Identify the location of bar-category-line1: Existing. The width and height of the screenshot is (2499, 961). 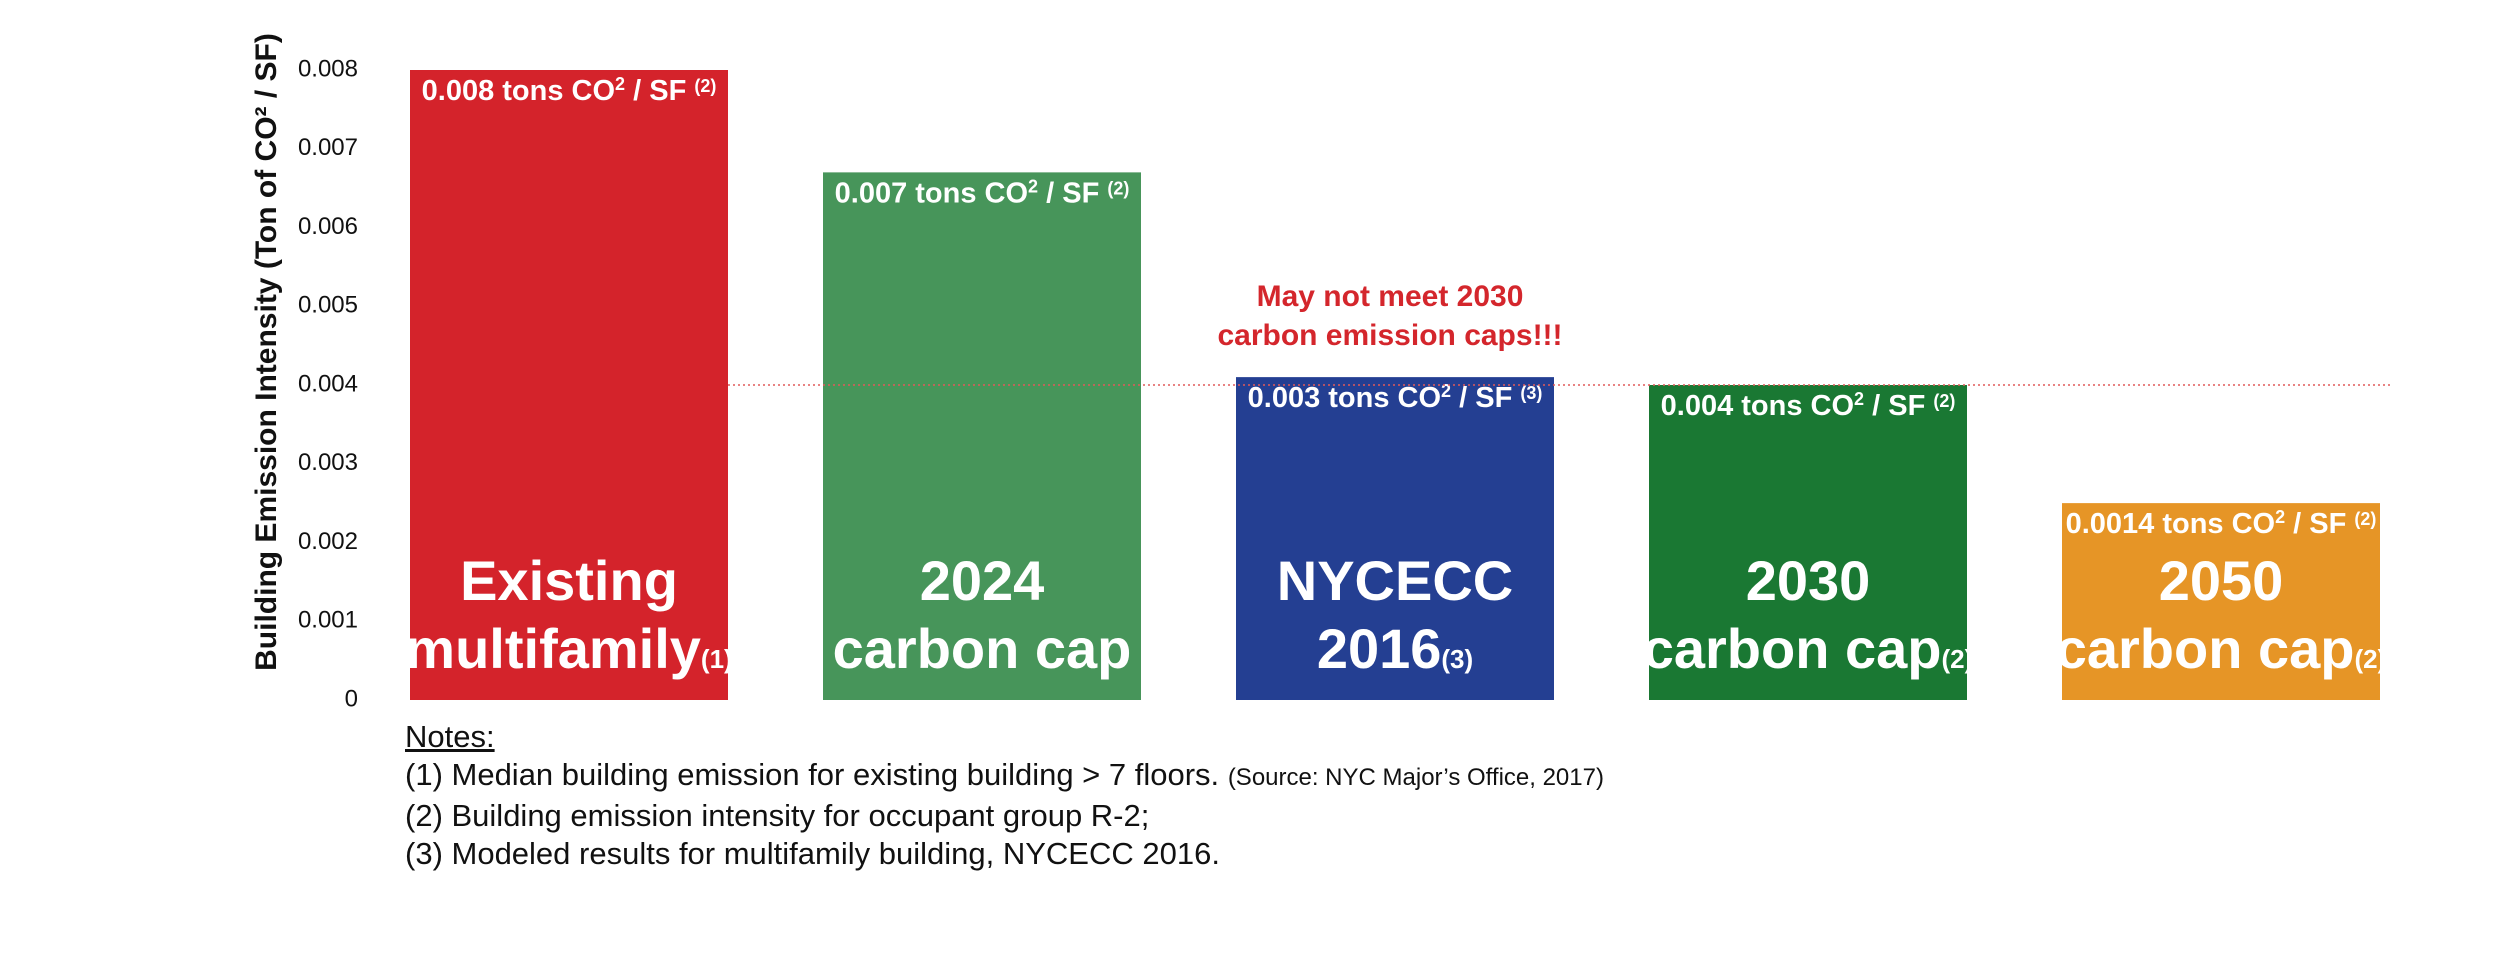
(569, 580).